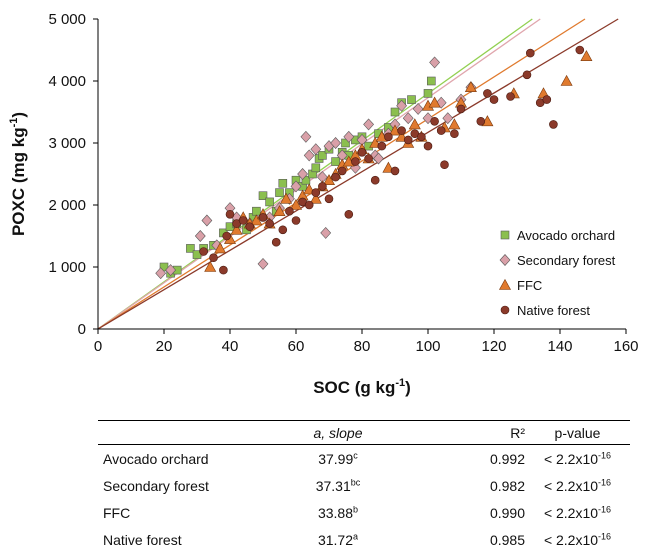 The image size is (646, 553). Describe the element at coordinates (73, 174) in the screenshot. I see `y-ticks: 0 1 000 2 000 3 000 4 000 5 000` at that location.